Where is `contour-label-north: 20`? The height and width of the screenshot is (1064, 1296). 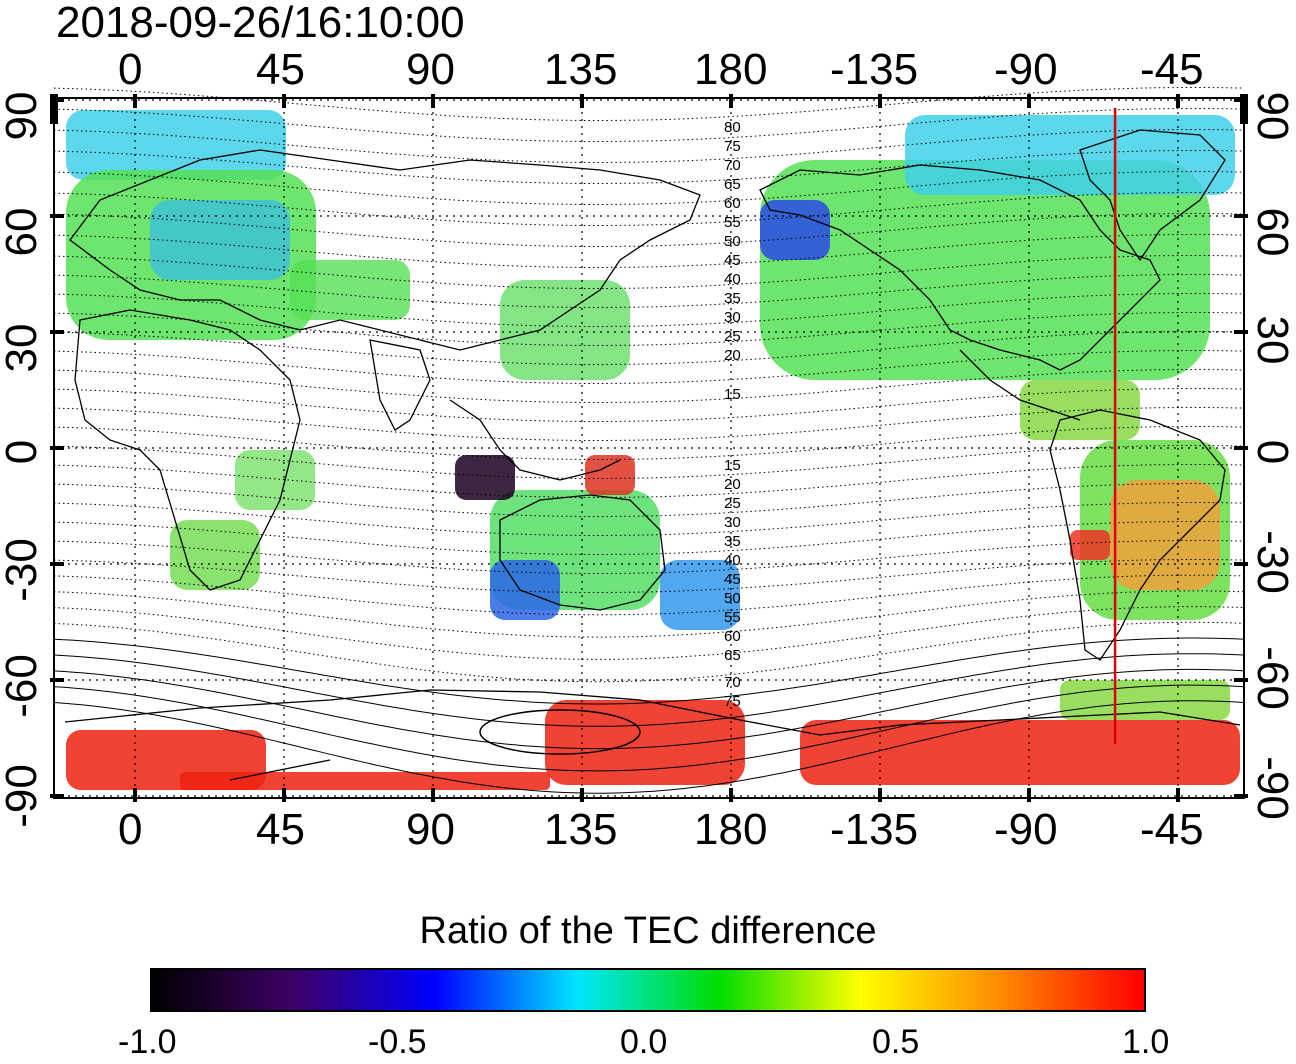
contour-label-north: 20 is located at coordinates (732, 355).